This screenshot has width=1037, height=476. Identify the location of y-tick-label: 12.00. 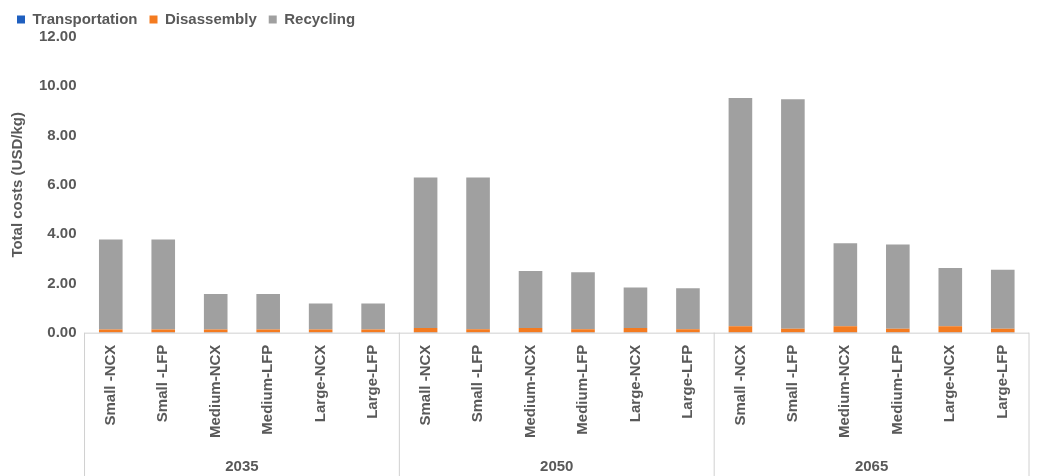
(57, 36).